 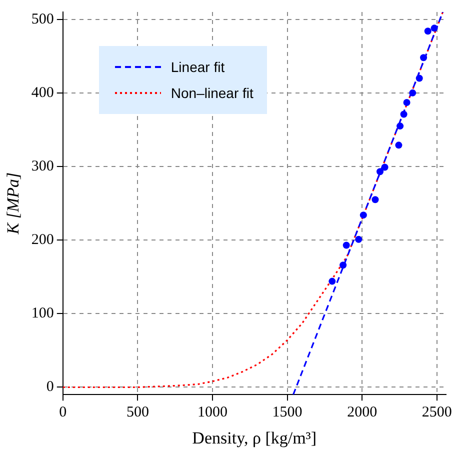 What do you see at coordinates (212, 412) in the screenshot?
I see `x-tick-label: 1000` at bounding box center [212, 412].